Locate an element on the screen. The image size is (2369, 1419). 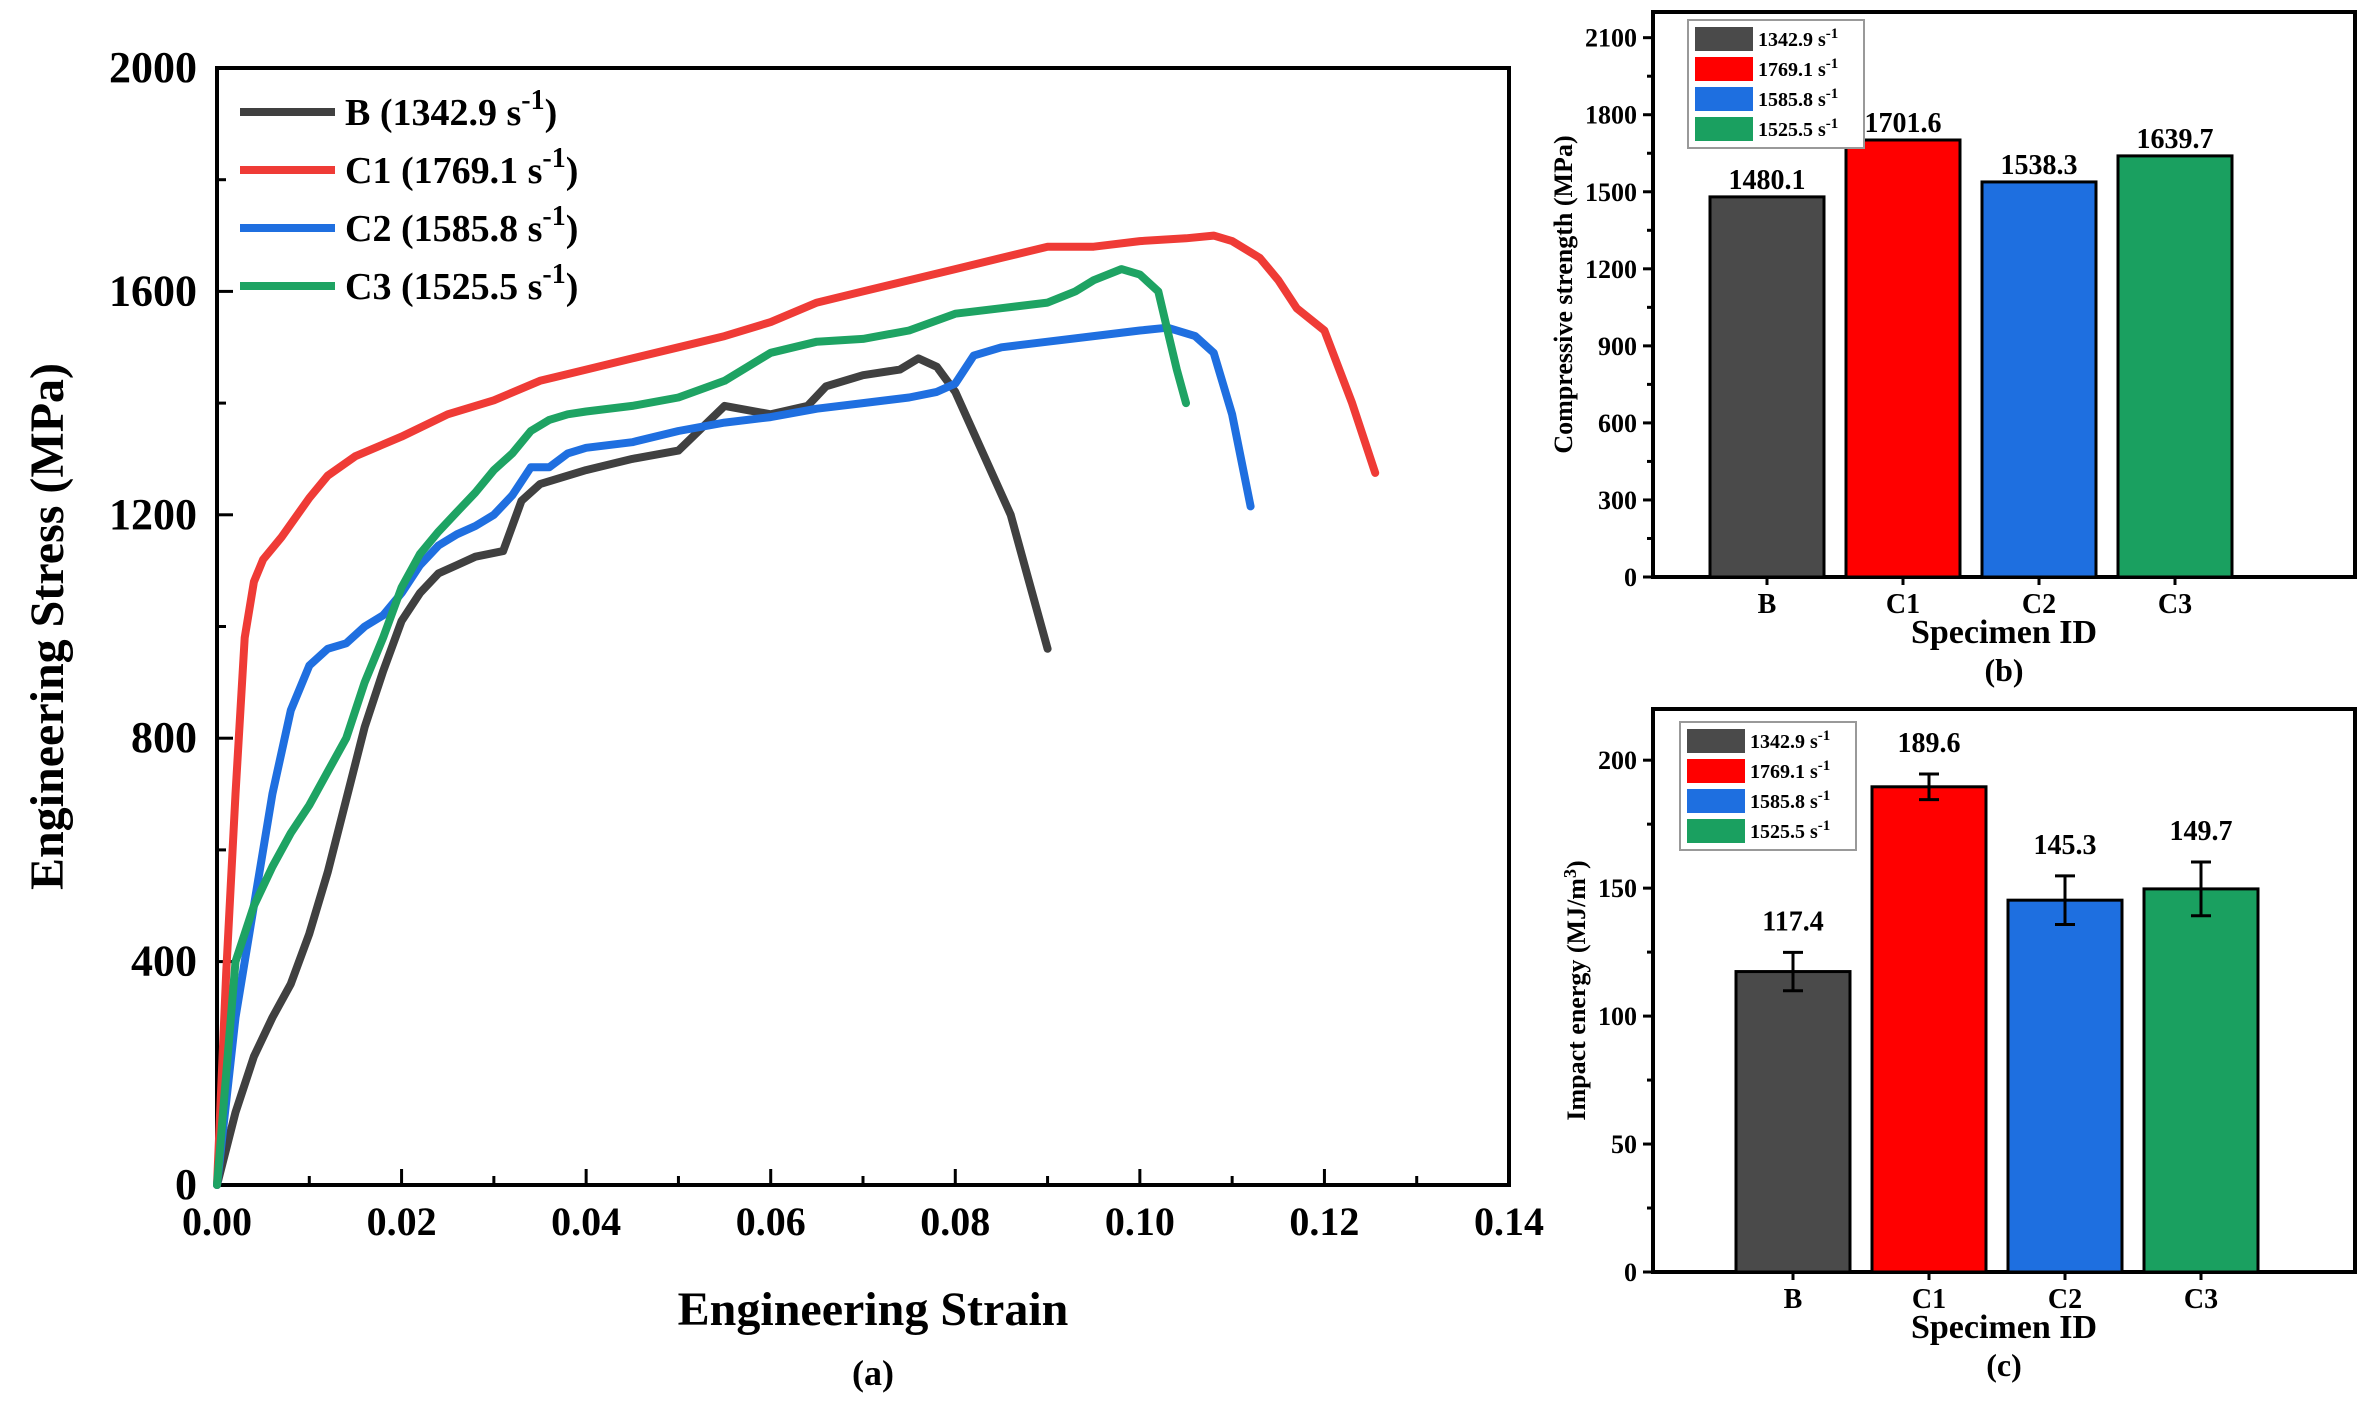
x-tick-label-c: C1 is located at coordinates (1929, 1299).